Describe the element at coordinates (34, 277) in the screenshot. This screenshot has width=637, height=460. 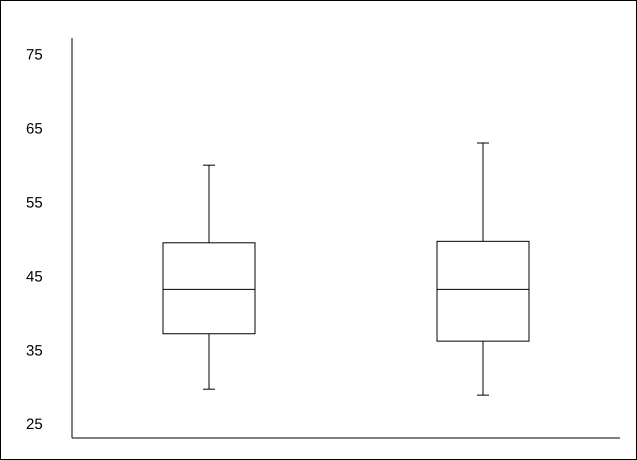
I see `y-tick-label: 45` at that location.